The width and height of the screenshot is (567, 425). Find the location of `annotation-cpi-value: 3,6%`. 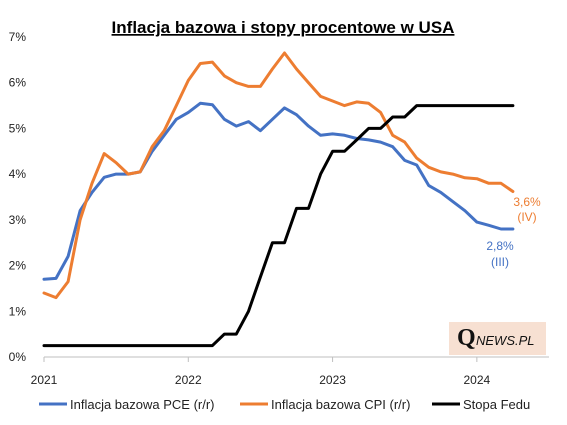

annotation-cpi-value: 3,6% is located at coordinates (527, 202).